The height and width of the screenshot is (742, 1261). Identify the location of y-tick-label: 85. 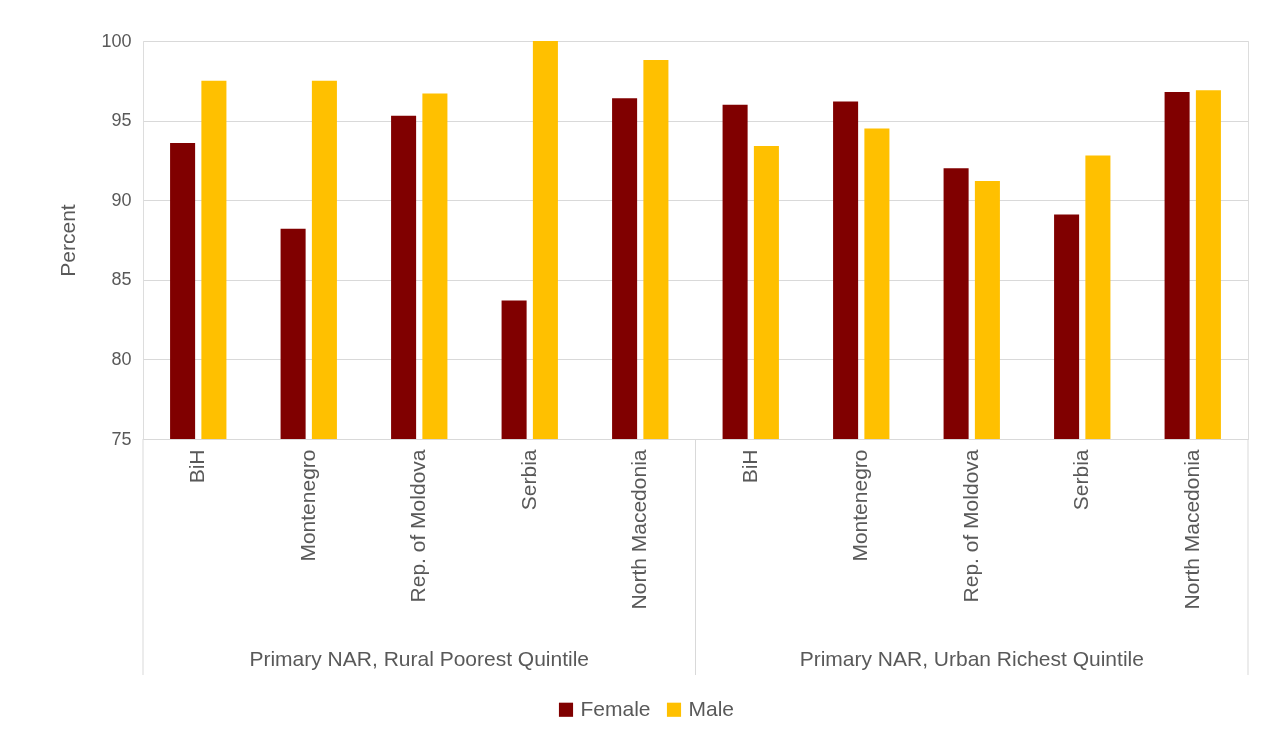
(121, 279).